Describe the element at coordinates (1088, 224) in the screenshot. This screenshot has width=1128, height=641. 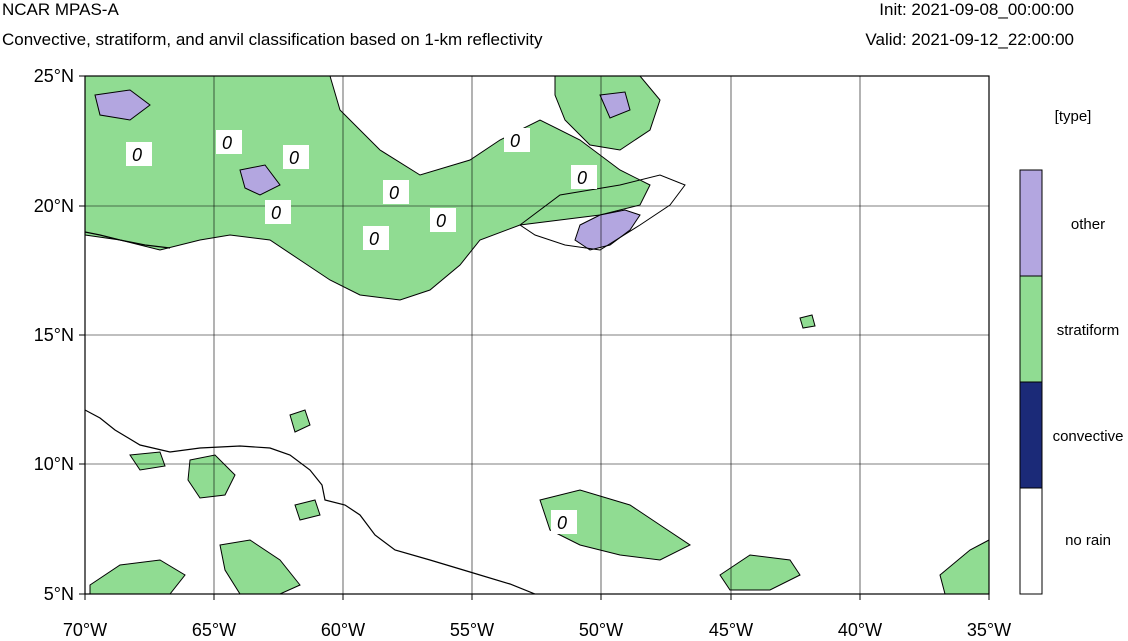
I see `legend-label-other: other` at that location.